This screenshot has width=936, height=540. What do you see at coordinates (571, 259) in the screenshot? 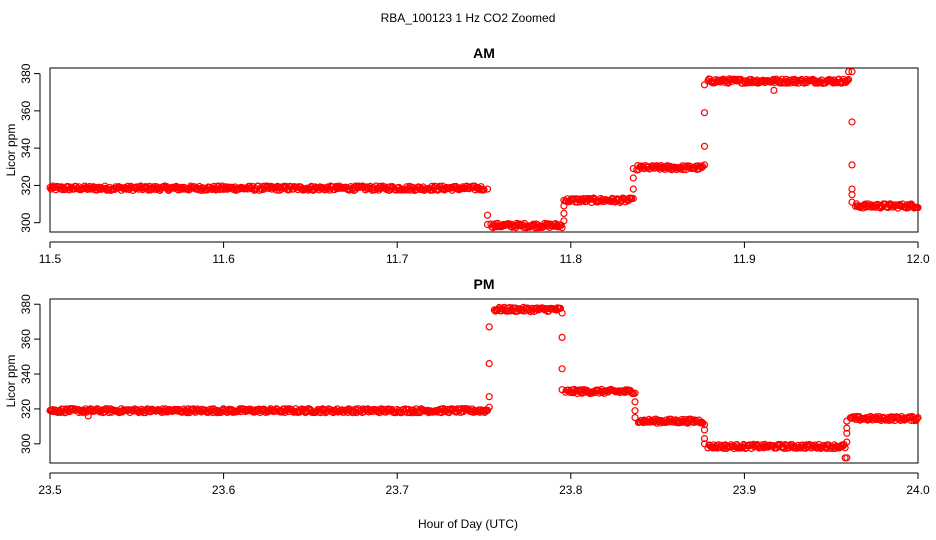
I see `panel-0-x-tick-label-3: 11.8` at bounding box center [571, 259].